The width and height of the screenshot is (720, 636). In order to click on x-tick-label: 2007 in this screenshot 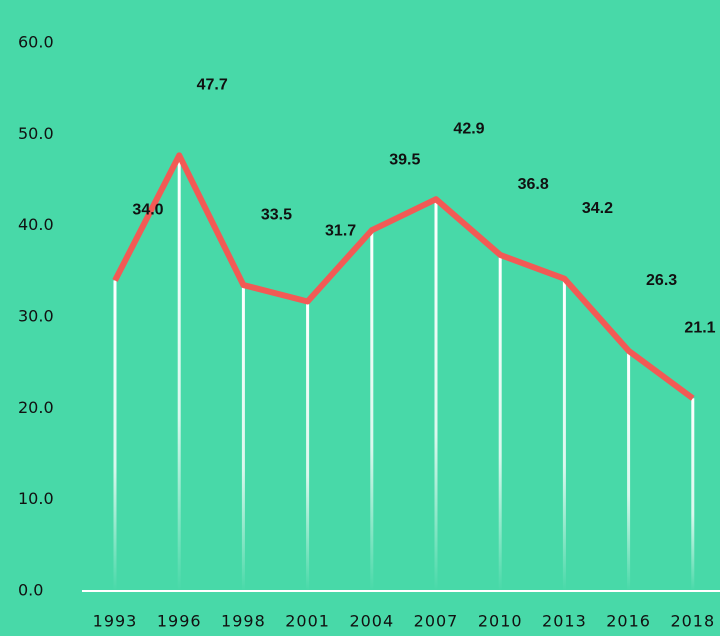, I will do `click(436, 621)`.